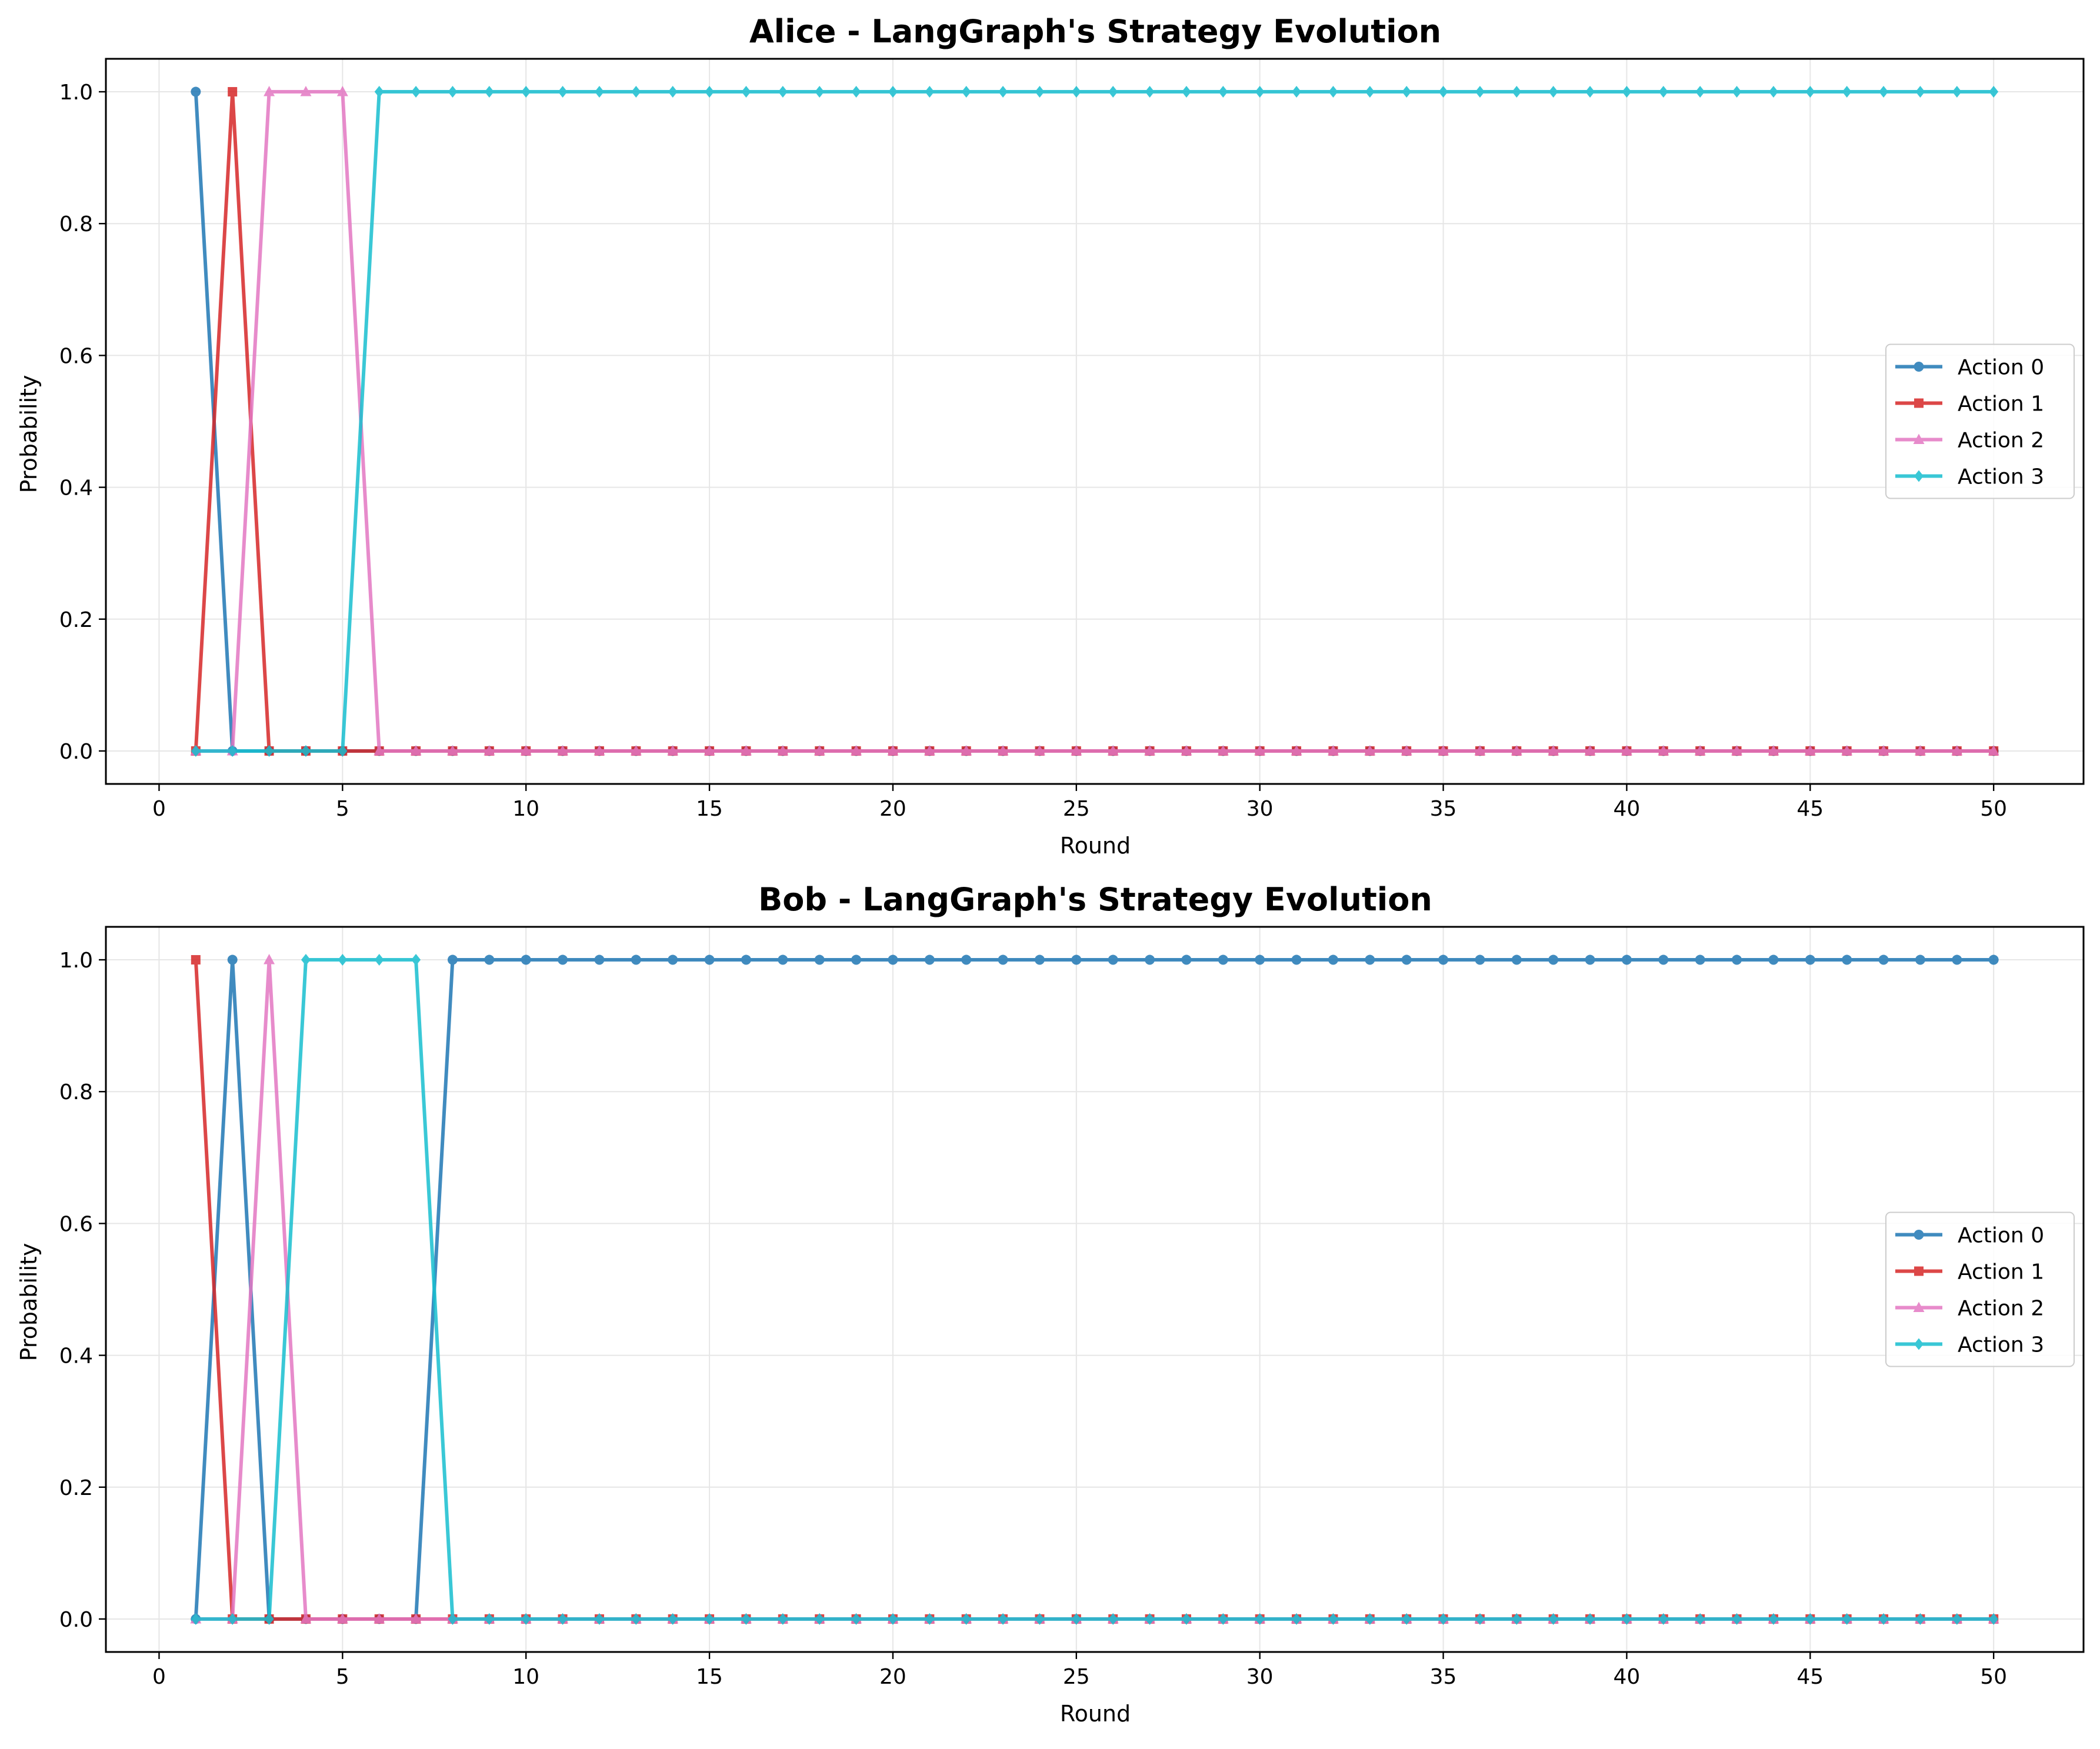 The height and width of the screenshot is (1749, 2100). Describe the element at coordinates (2001, 368) in the screenshot. I see `legend-label: Action 0` at that location.